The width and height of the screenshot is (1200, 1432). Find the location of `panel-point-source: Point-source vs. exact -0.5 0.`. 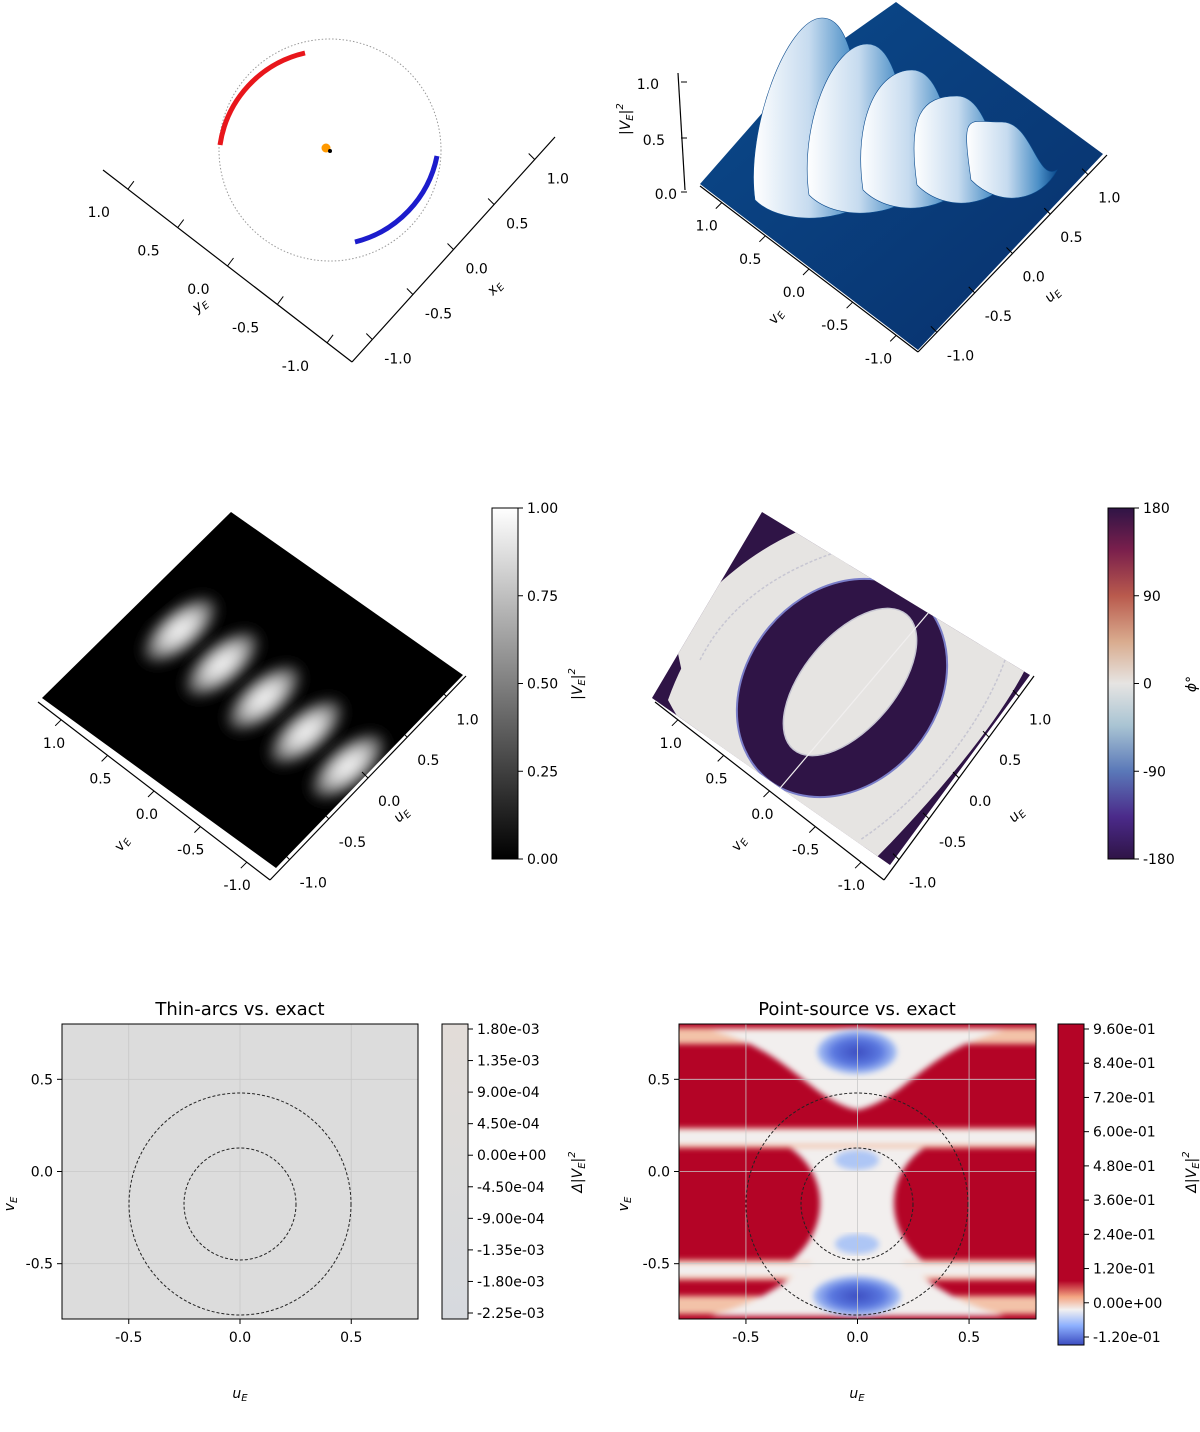

panel-point-source: Point-source vs. exact -0.5 0. is located at coordinates (908, 1201).